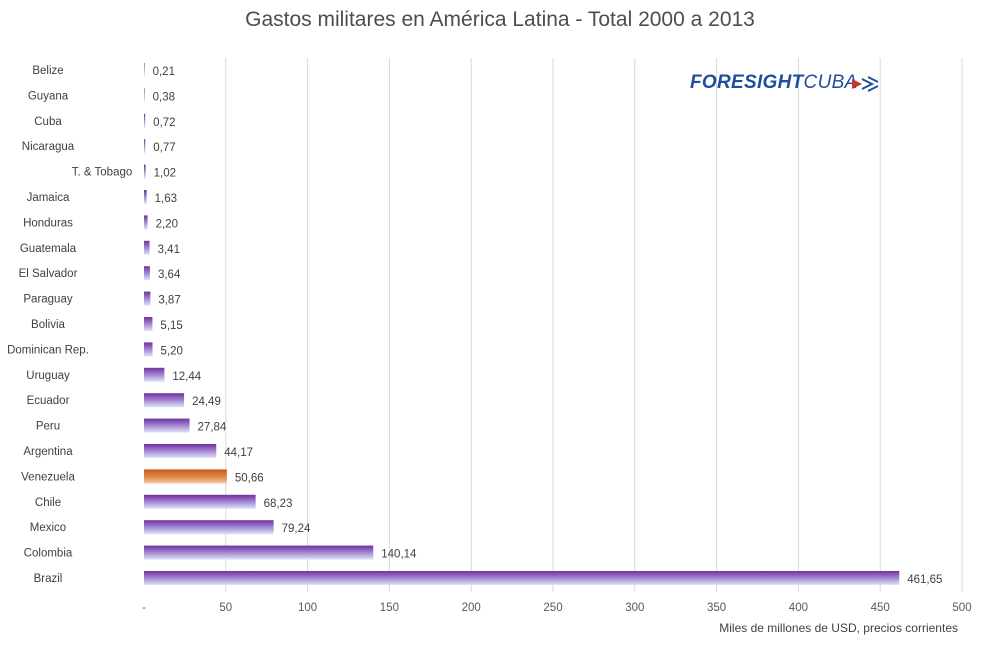  Describe the element at coordinates (166, 199) in the screenshot. I see `data-label: 1,63` at that location.